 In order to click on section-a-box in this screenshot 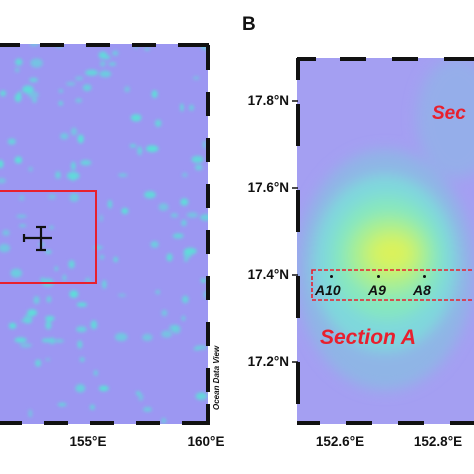, I will do `click(392, 285)`.